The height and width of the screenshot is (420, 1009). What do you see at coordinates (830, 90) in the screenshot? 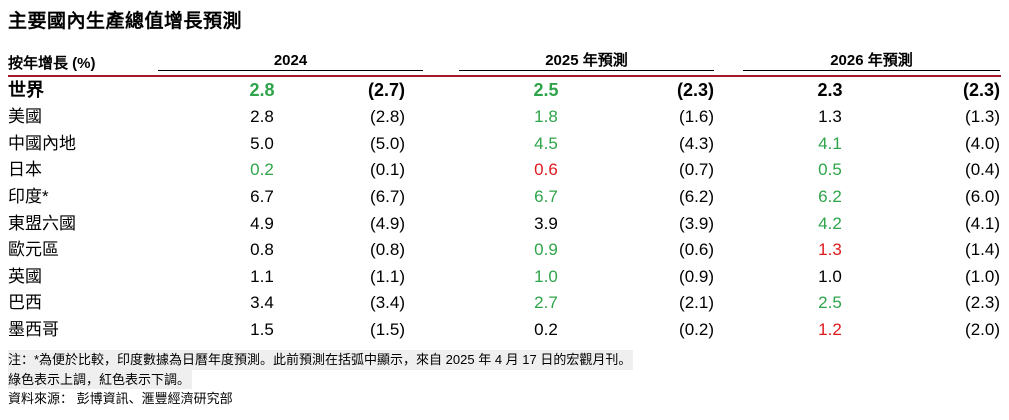
I see `value-cell: 2.3` at bounding box center [830, 90].